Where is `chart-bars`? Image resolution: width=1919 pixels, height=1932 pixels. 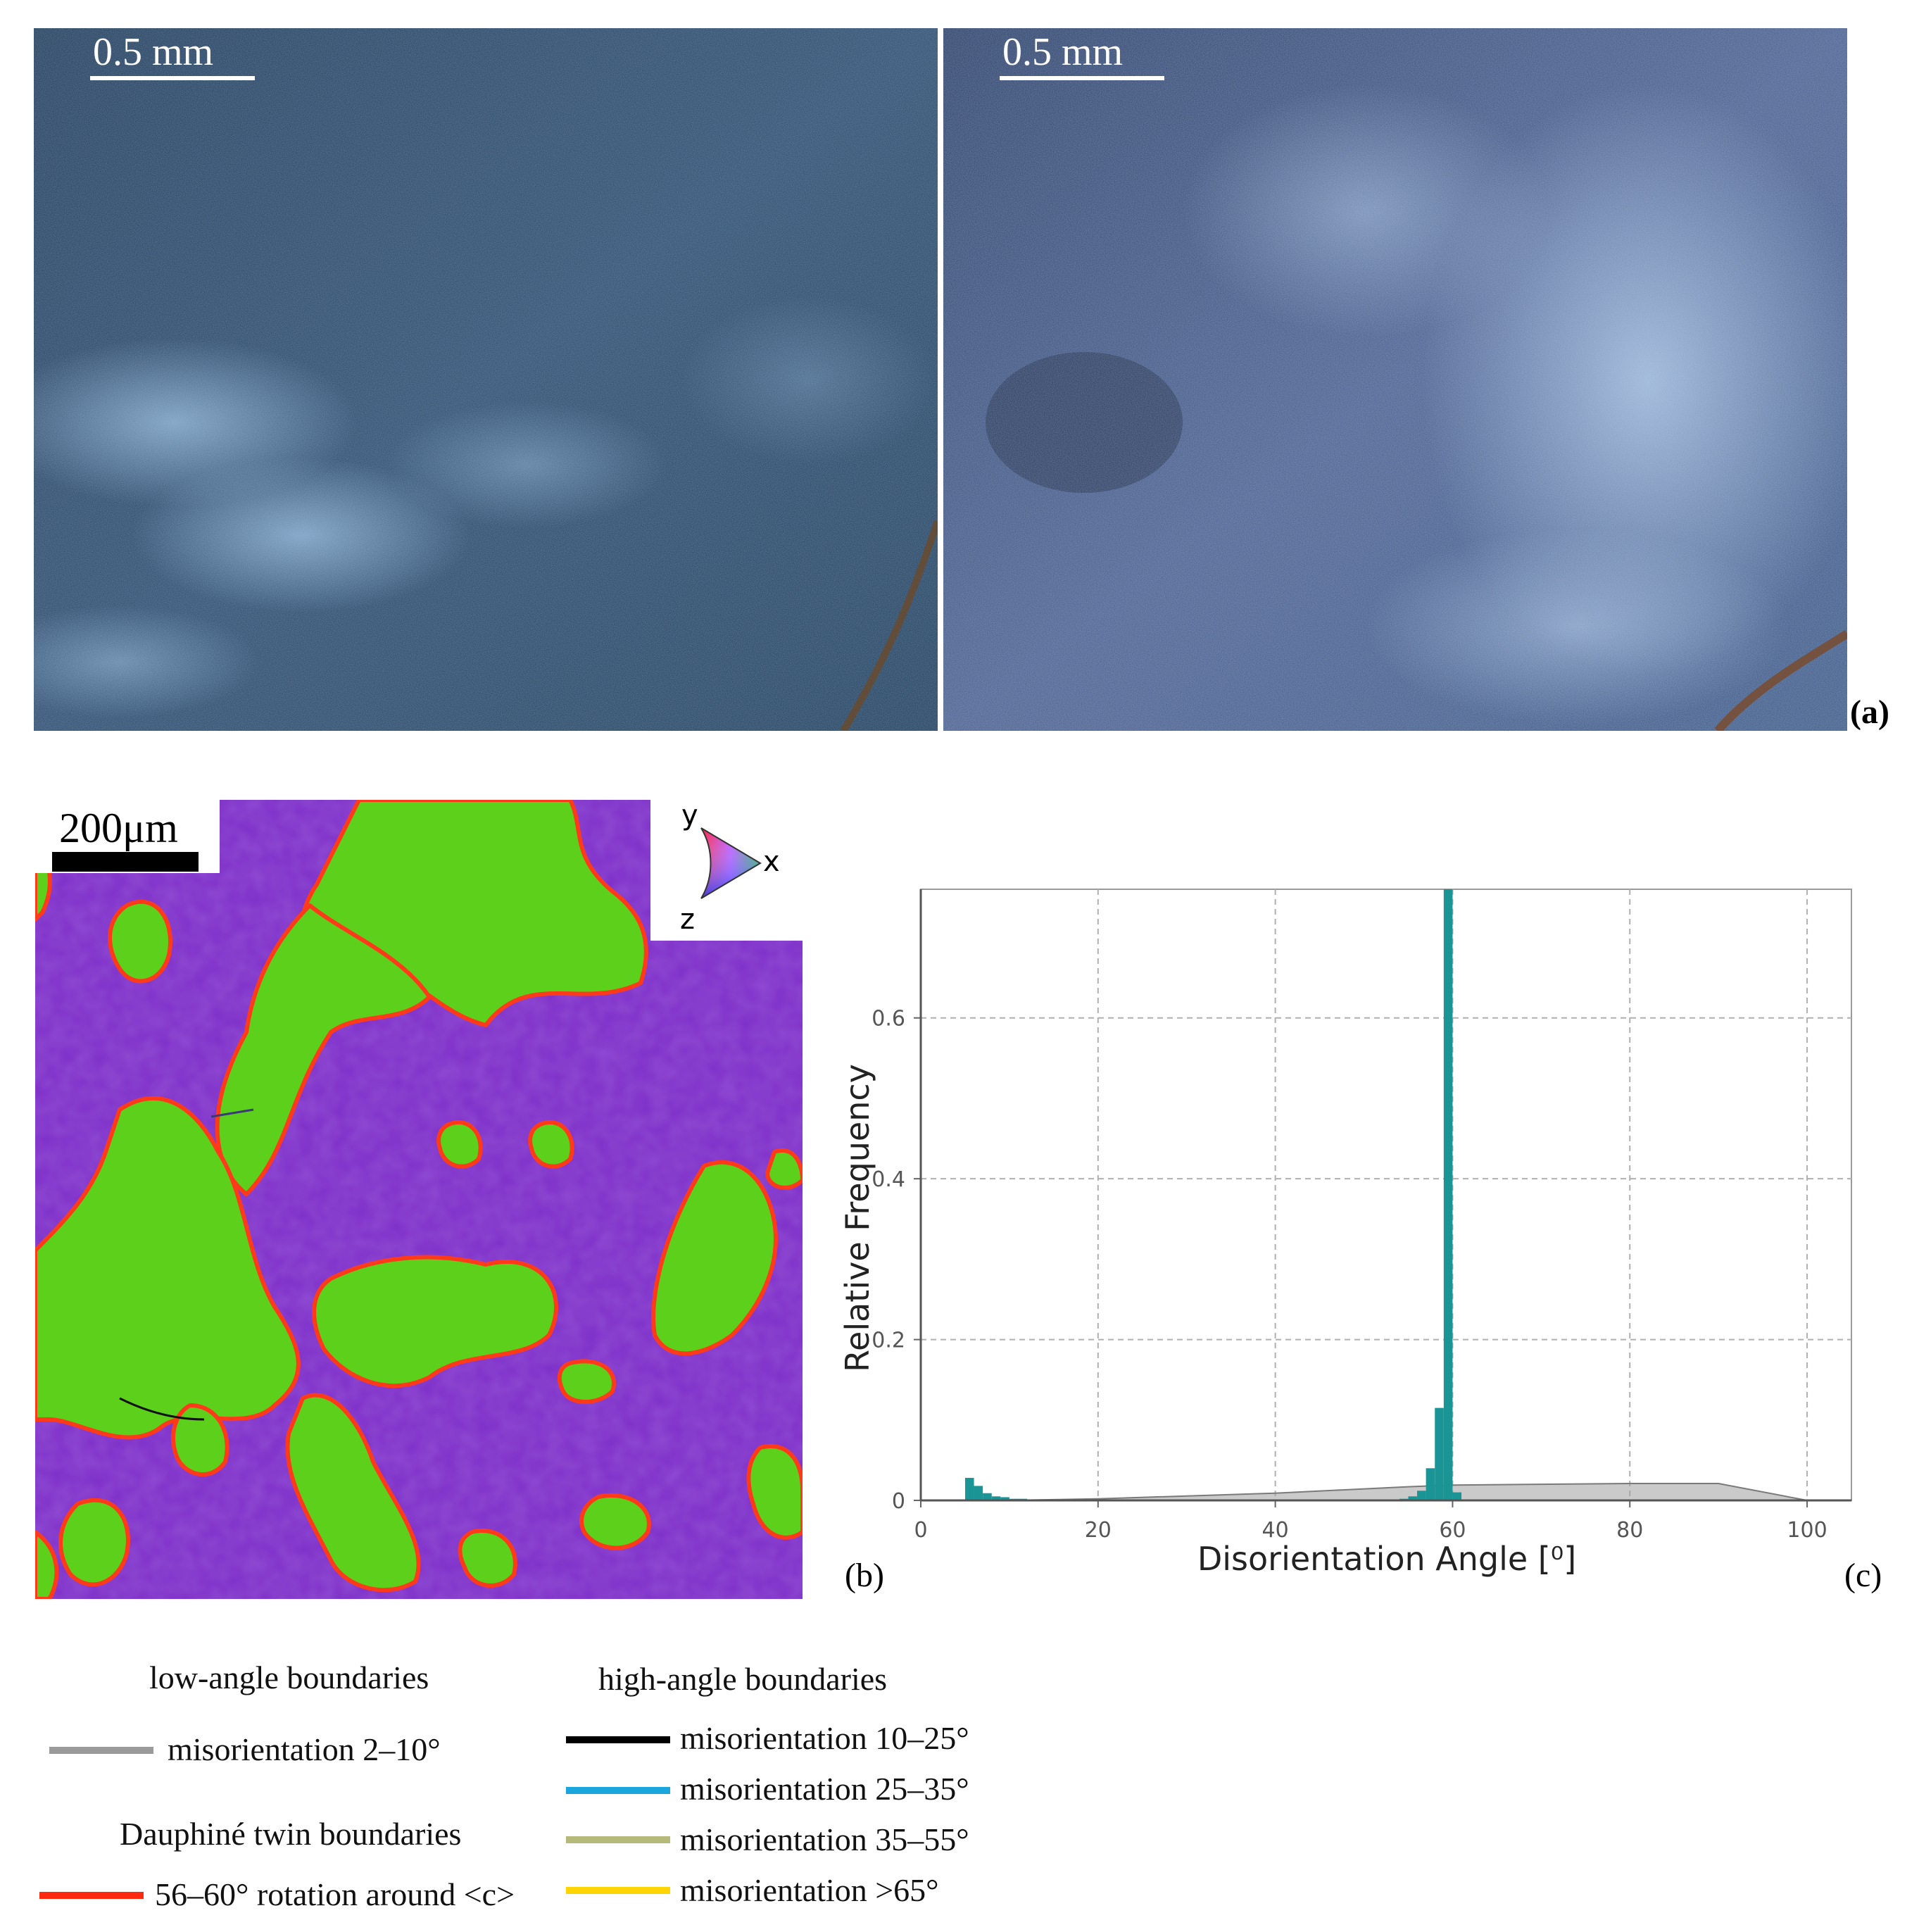
chart-bars is located at coordinates (1213, 1194).